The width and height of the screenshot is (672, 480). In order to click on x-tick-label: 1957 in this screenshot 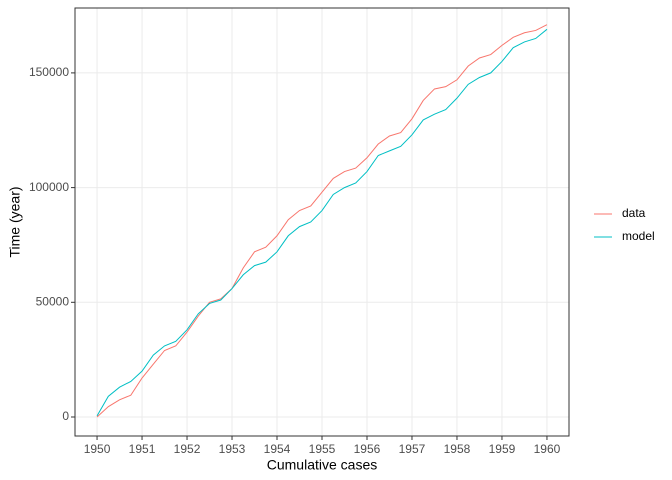, I will do `click(412, 449)`.